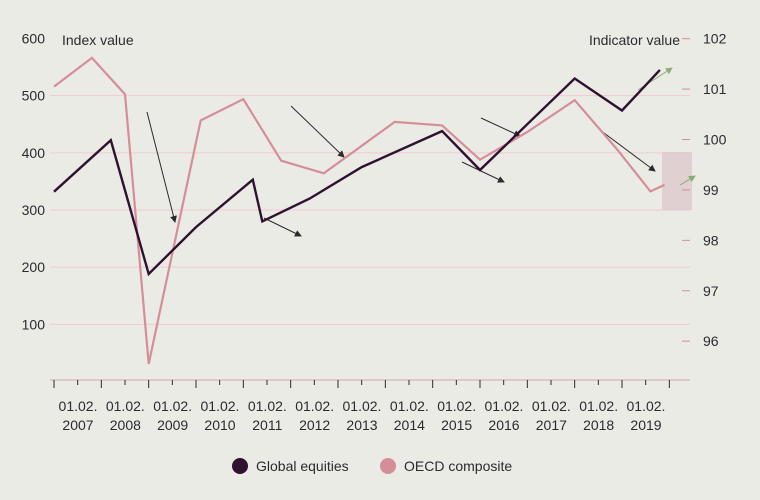  Describe the element at coordinates (715, 140) in the screenshot. I see `right-tick-label: 100` at that location.